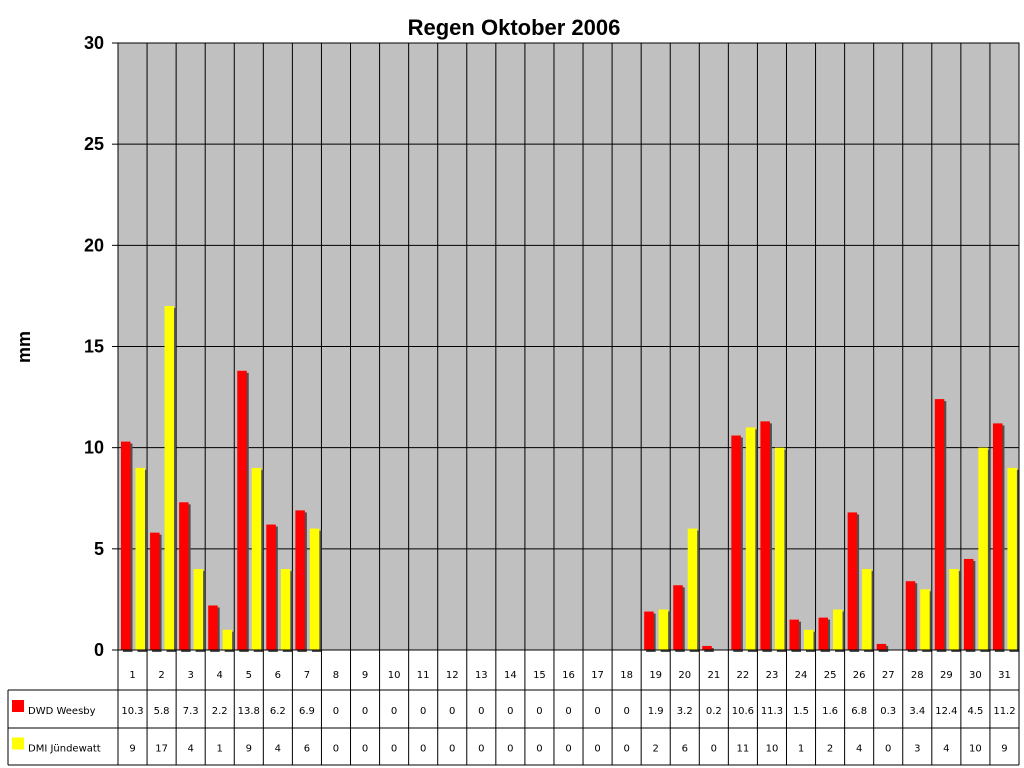 The height and width of the screenshot is (768, 1024). Describe the element at coordinates (99, 549) in the screenshot. I see `y-tick-label: 5` at that location.